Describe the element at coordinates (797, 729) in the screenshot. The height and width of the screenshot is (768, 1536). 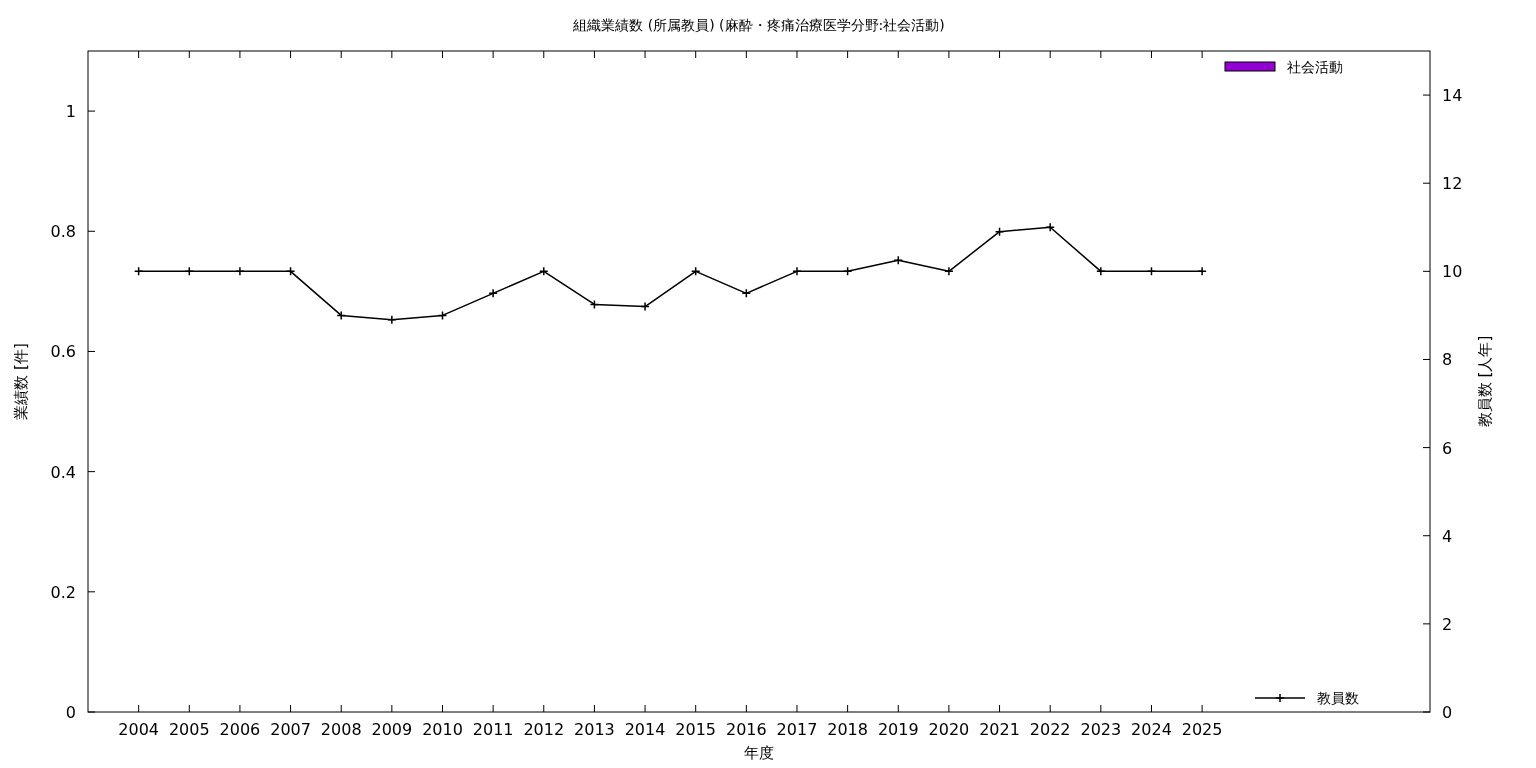
I see `x-tick-label: 2017` at that location.